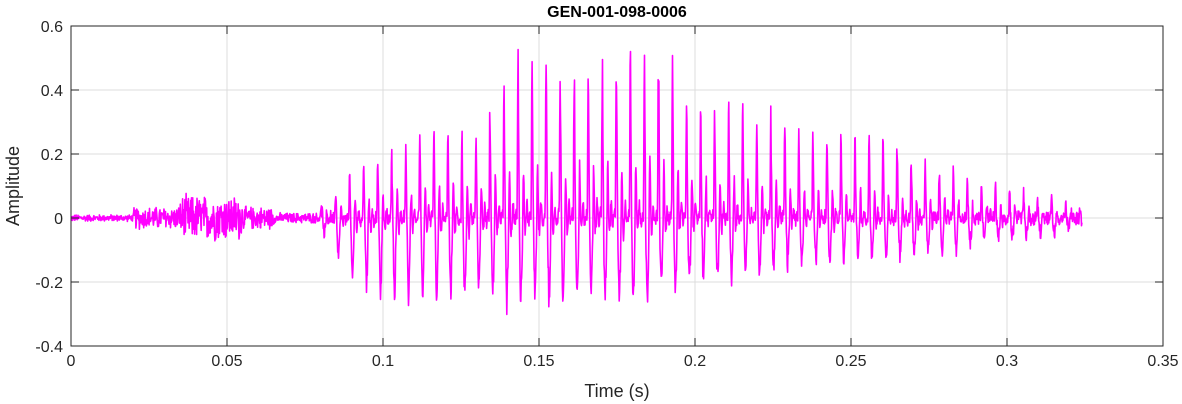 This screenshot has width=1182, height=404. Describe the element at coordinates (617, 12) in the screenshot. I see `chart-title: GEN-001-098-0006` at that location.